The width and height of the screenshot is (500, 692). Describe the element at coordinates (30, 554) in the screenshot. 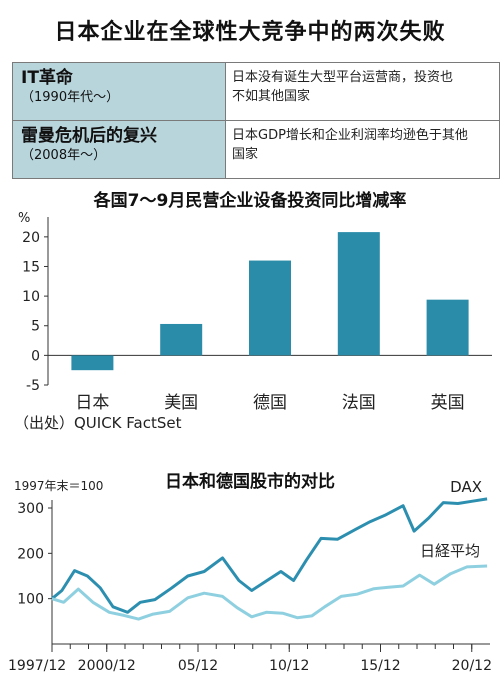

I see `y-tick-label: 200` at that location.